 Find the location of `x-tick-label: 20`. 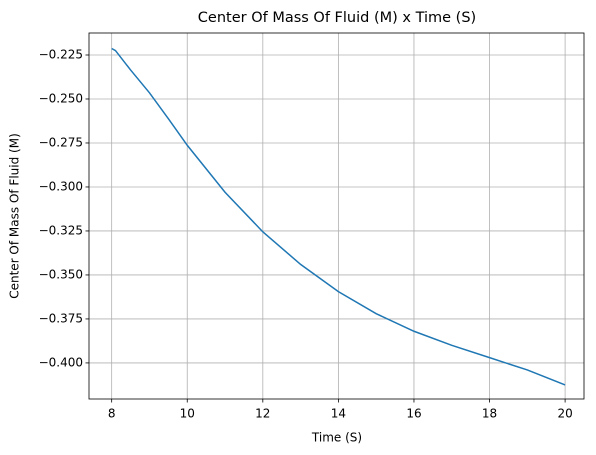

x-tick-label: 20 is located at coordinates (564, 414).